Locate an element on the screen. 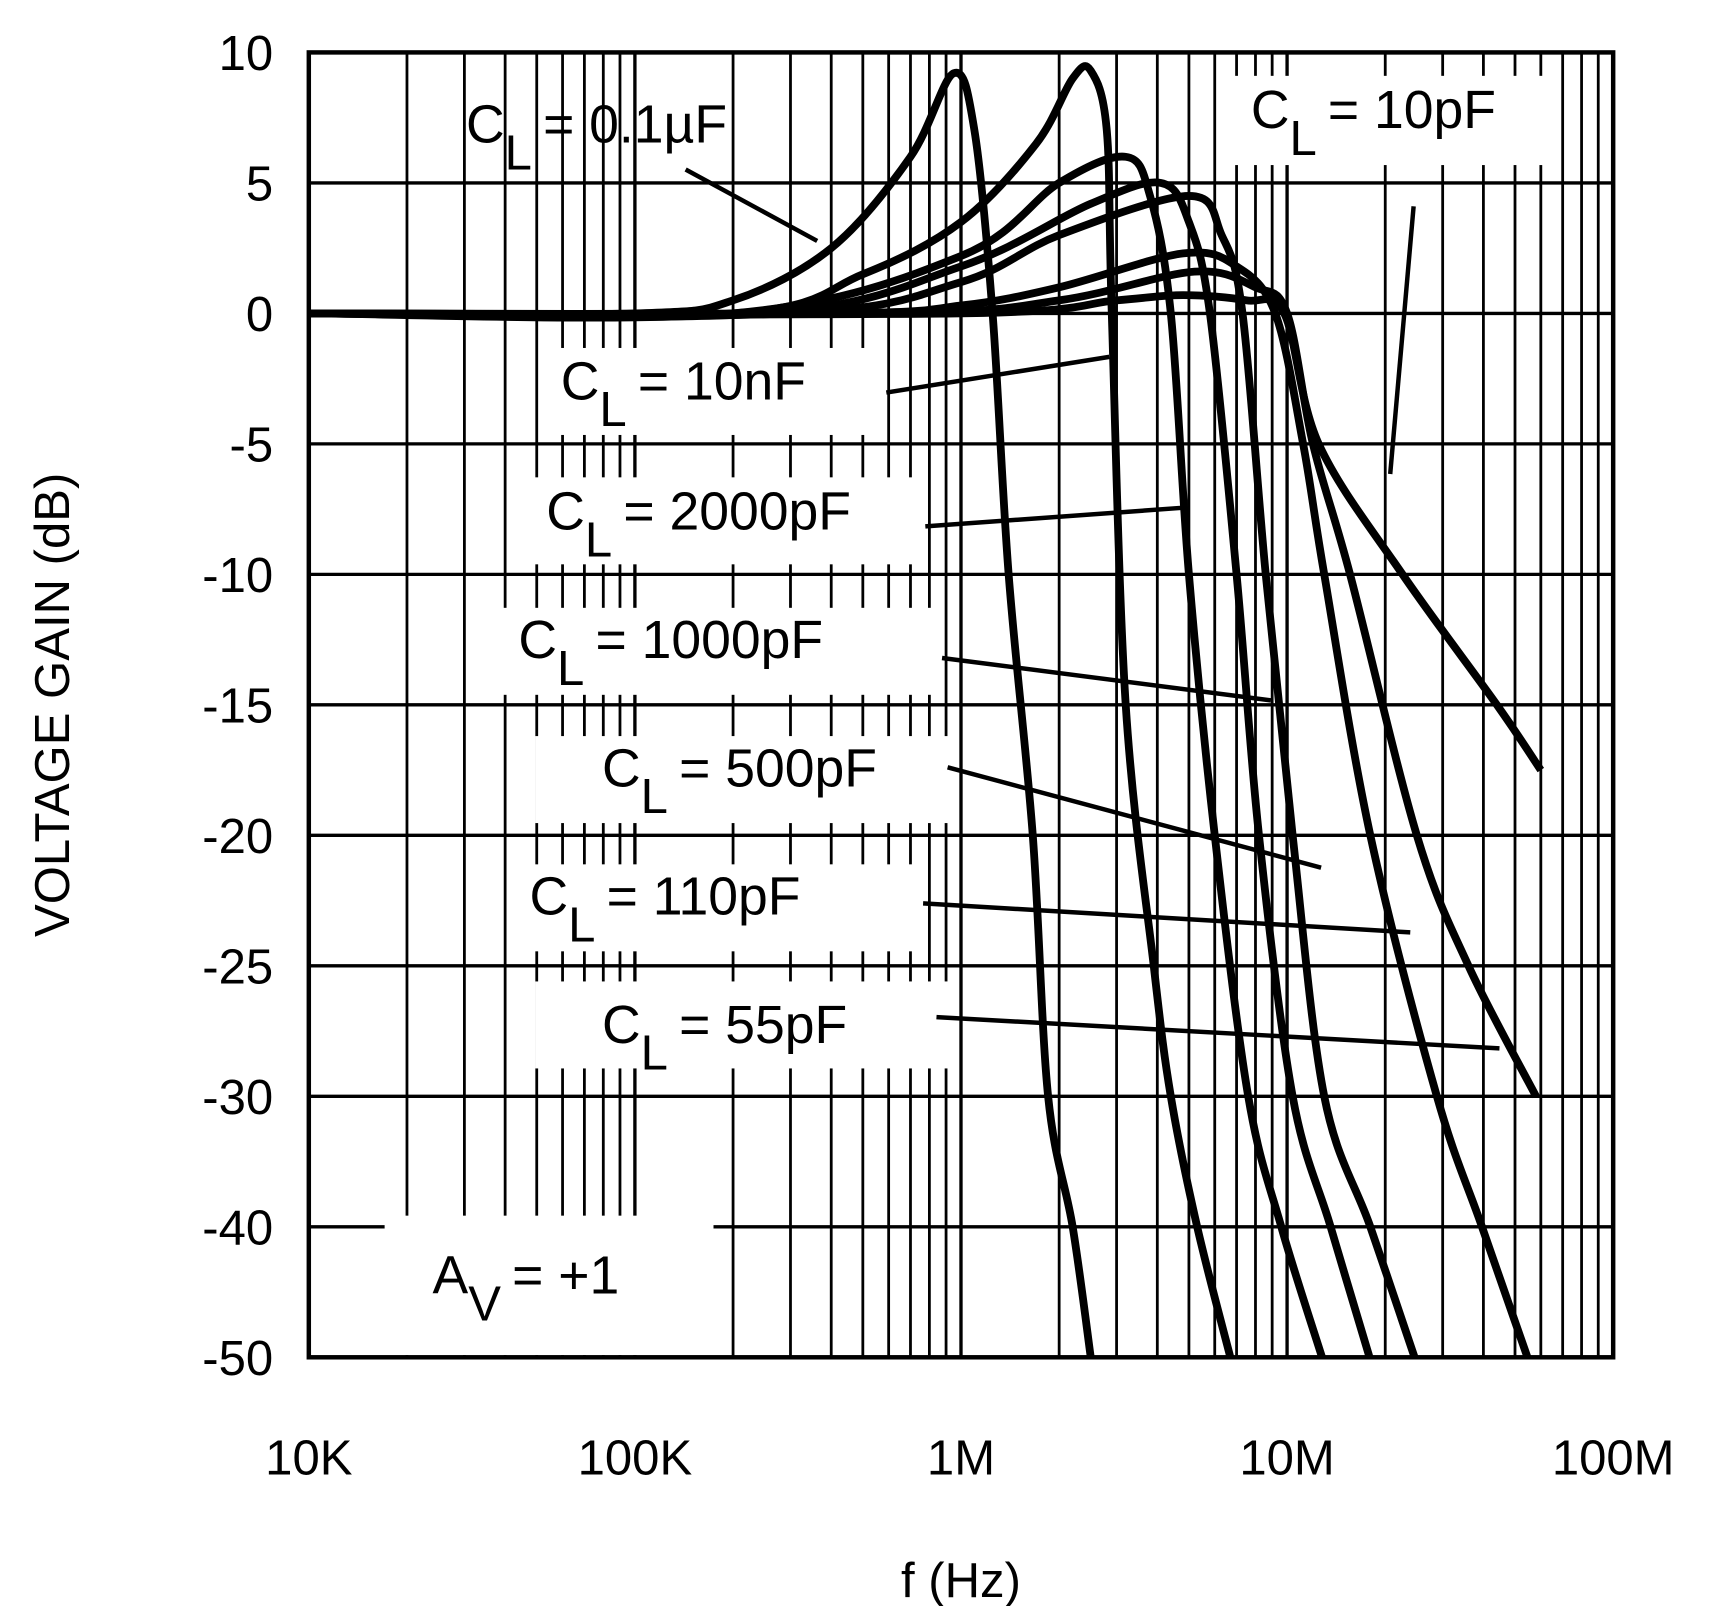 The width and height of the screenshot is (1728, 1606). y-axis-title: VOLTAGE GAIN (dB) is located at coordinates (53, 705).